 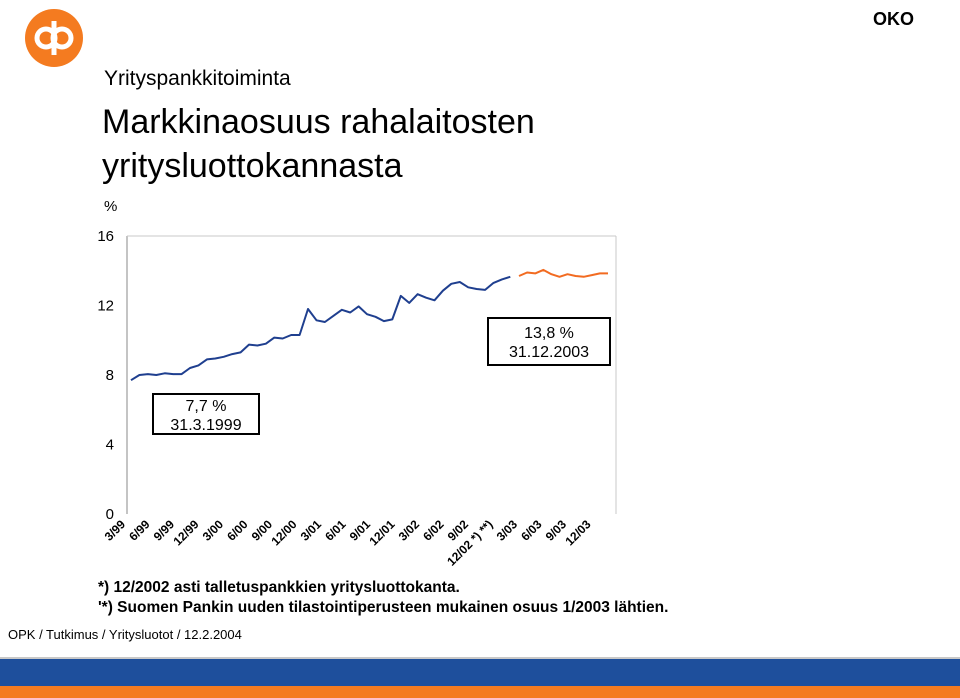 What do you see at coordinates (480, 658) in the screenshot?
I see `footer-rule` at bounding box center [480, 658].